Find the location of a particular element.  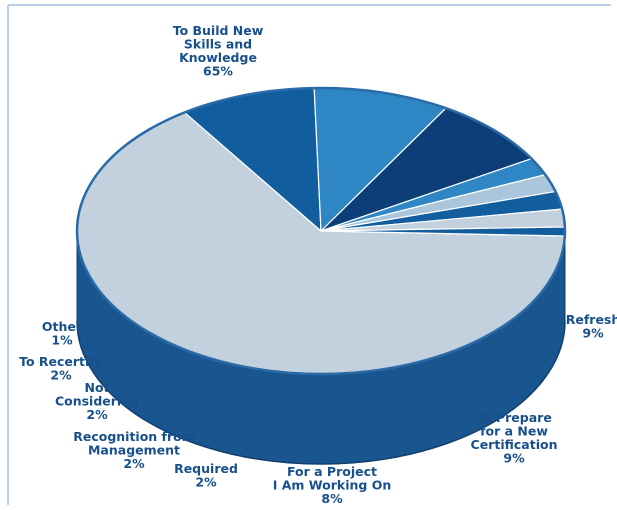

slice-label-recognition-from-management: Recognition from Management 2% is located at coordinates (134, 450).